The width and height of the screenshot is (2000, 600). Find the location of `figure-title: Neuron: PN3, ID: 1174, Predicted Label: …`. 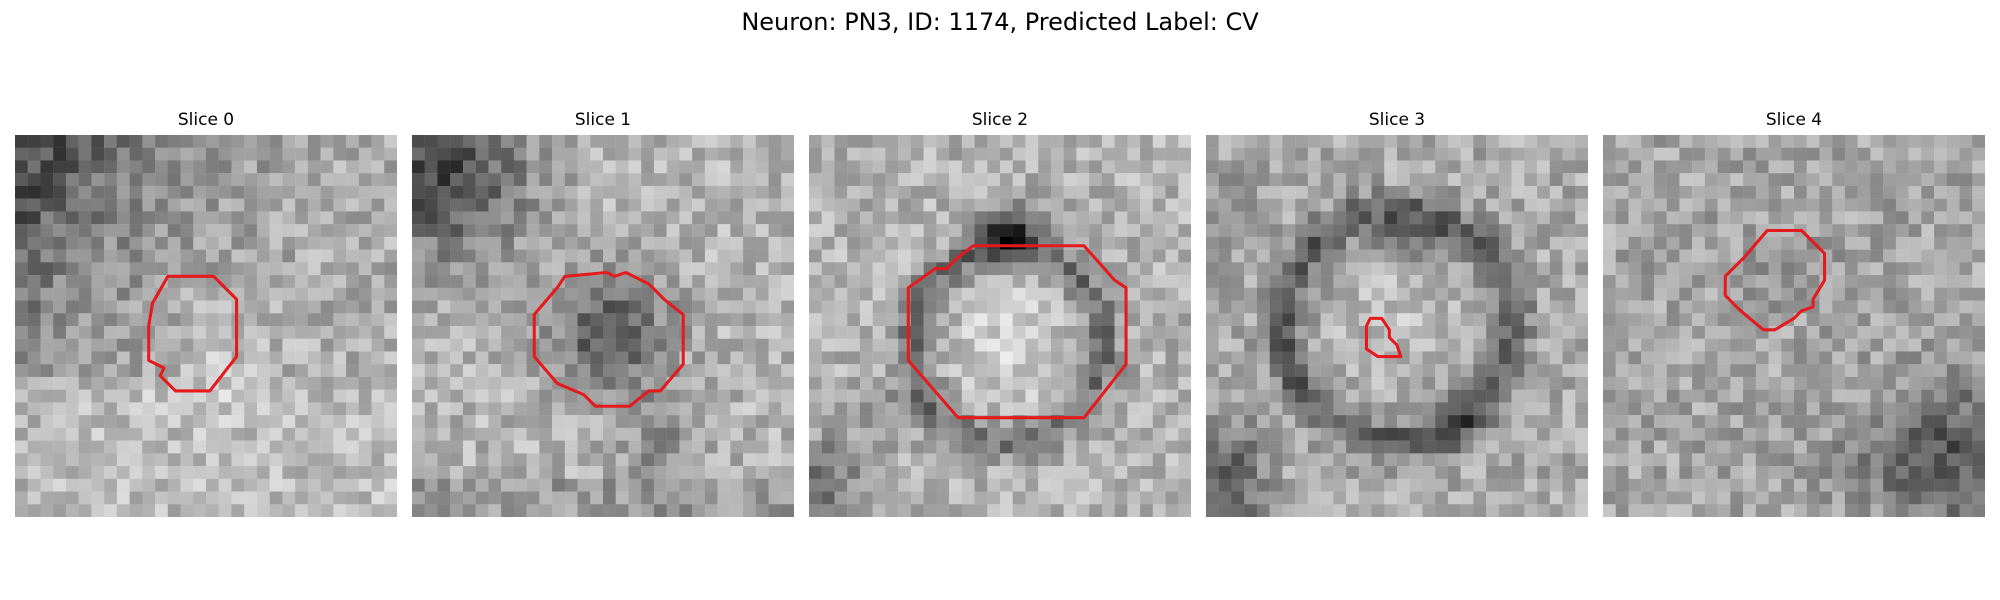

figure-title: Neuron: PN3, ID: 1174, Predicted Label: … is located at coordinates (1000, 22).